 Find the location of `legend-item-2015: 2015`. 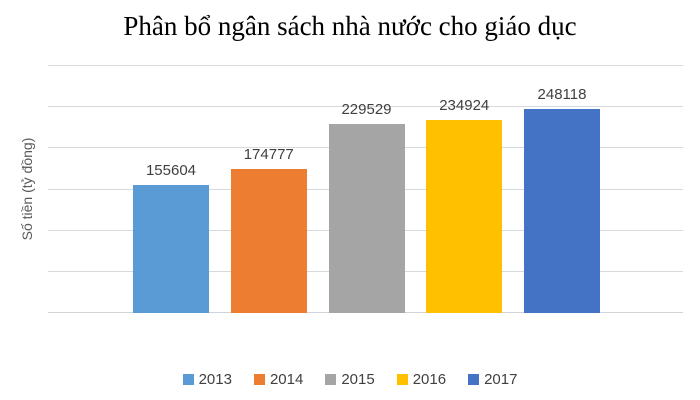

legend-item-2015: 2015 is located at coordinates (350, 379).